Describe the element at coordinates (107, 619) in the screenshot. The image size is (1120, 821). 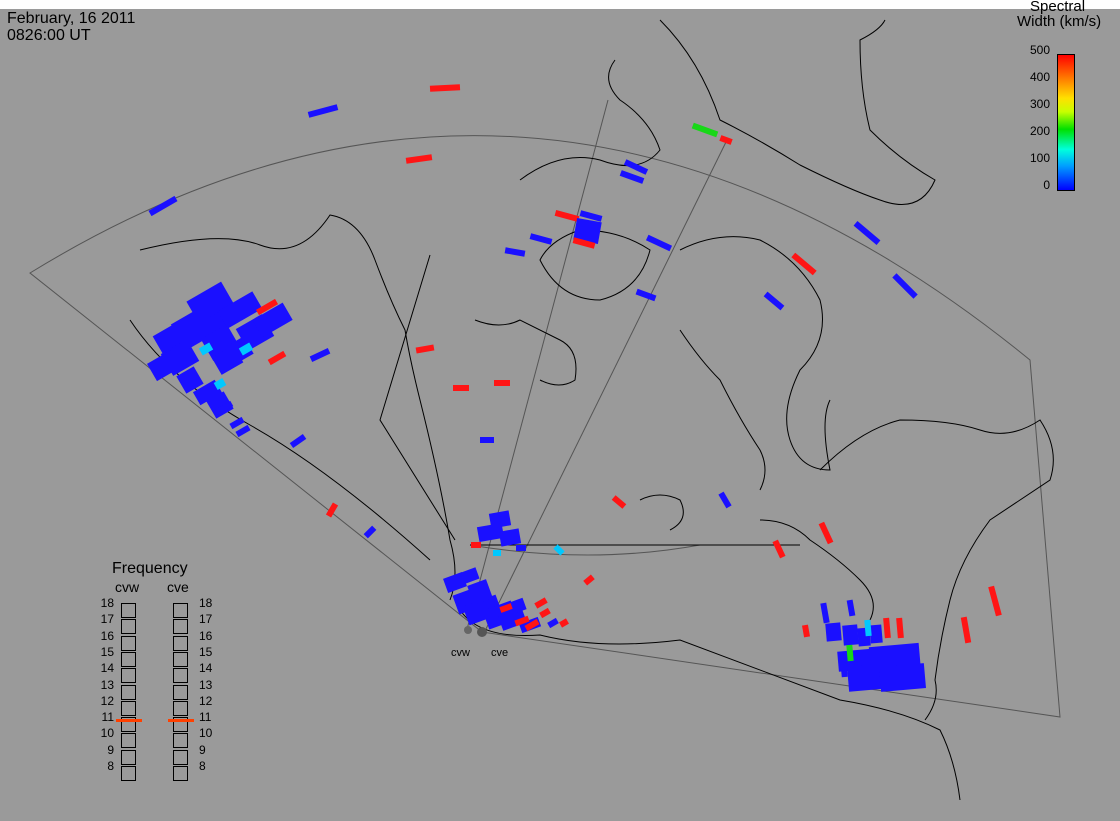
I see `freq-tick-left: 17` at that location.